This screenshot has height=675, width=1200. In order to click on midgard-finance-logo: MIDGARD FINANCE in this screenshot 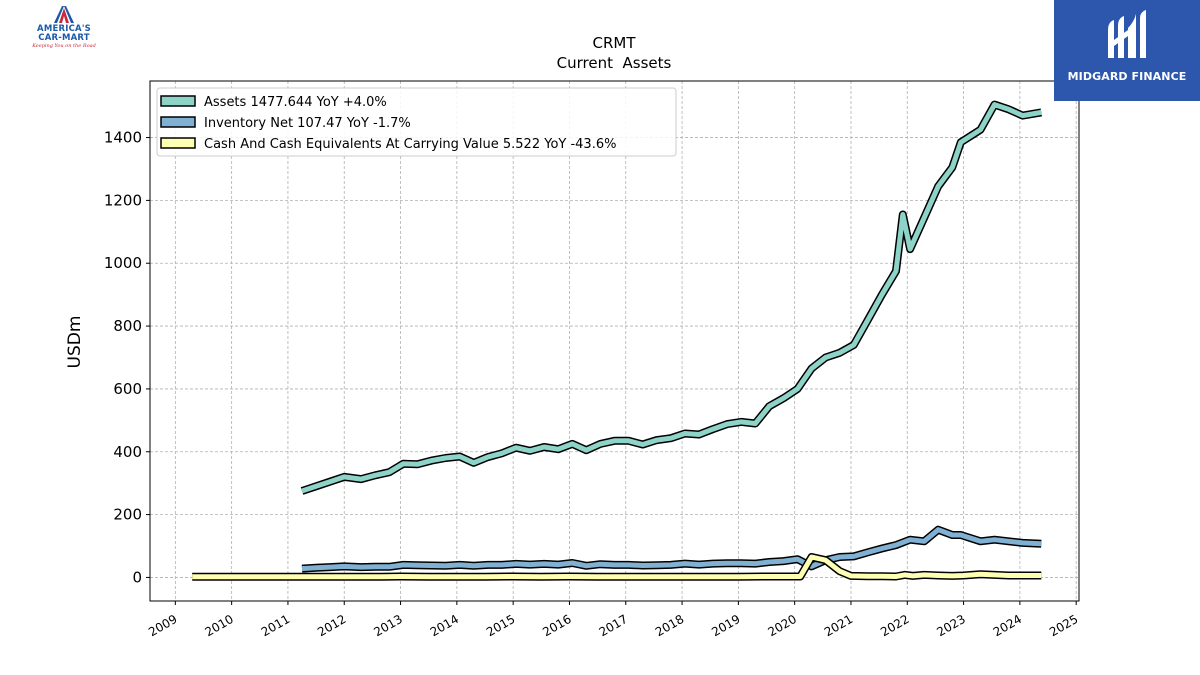, I will do `click(1127, 50)`.